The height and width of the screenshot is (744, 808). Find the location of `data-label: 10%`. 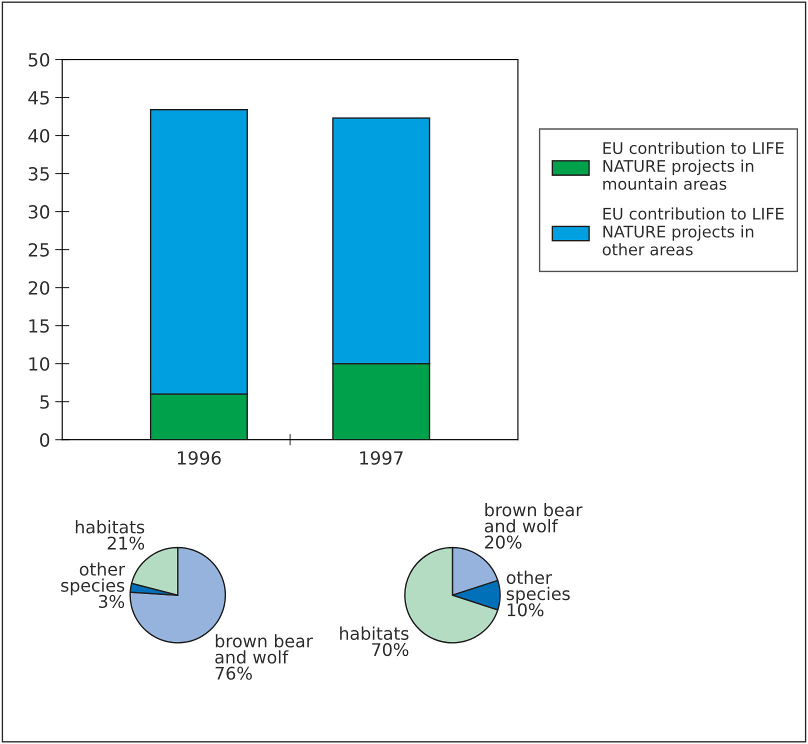

data-label: 10% is located at coordinates (526, 609).